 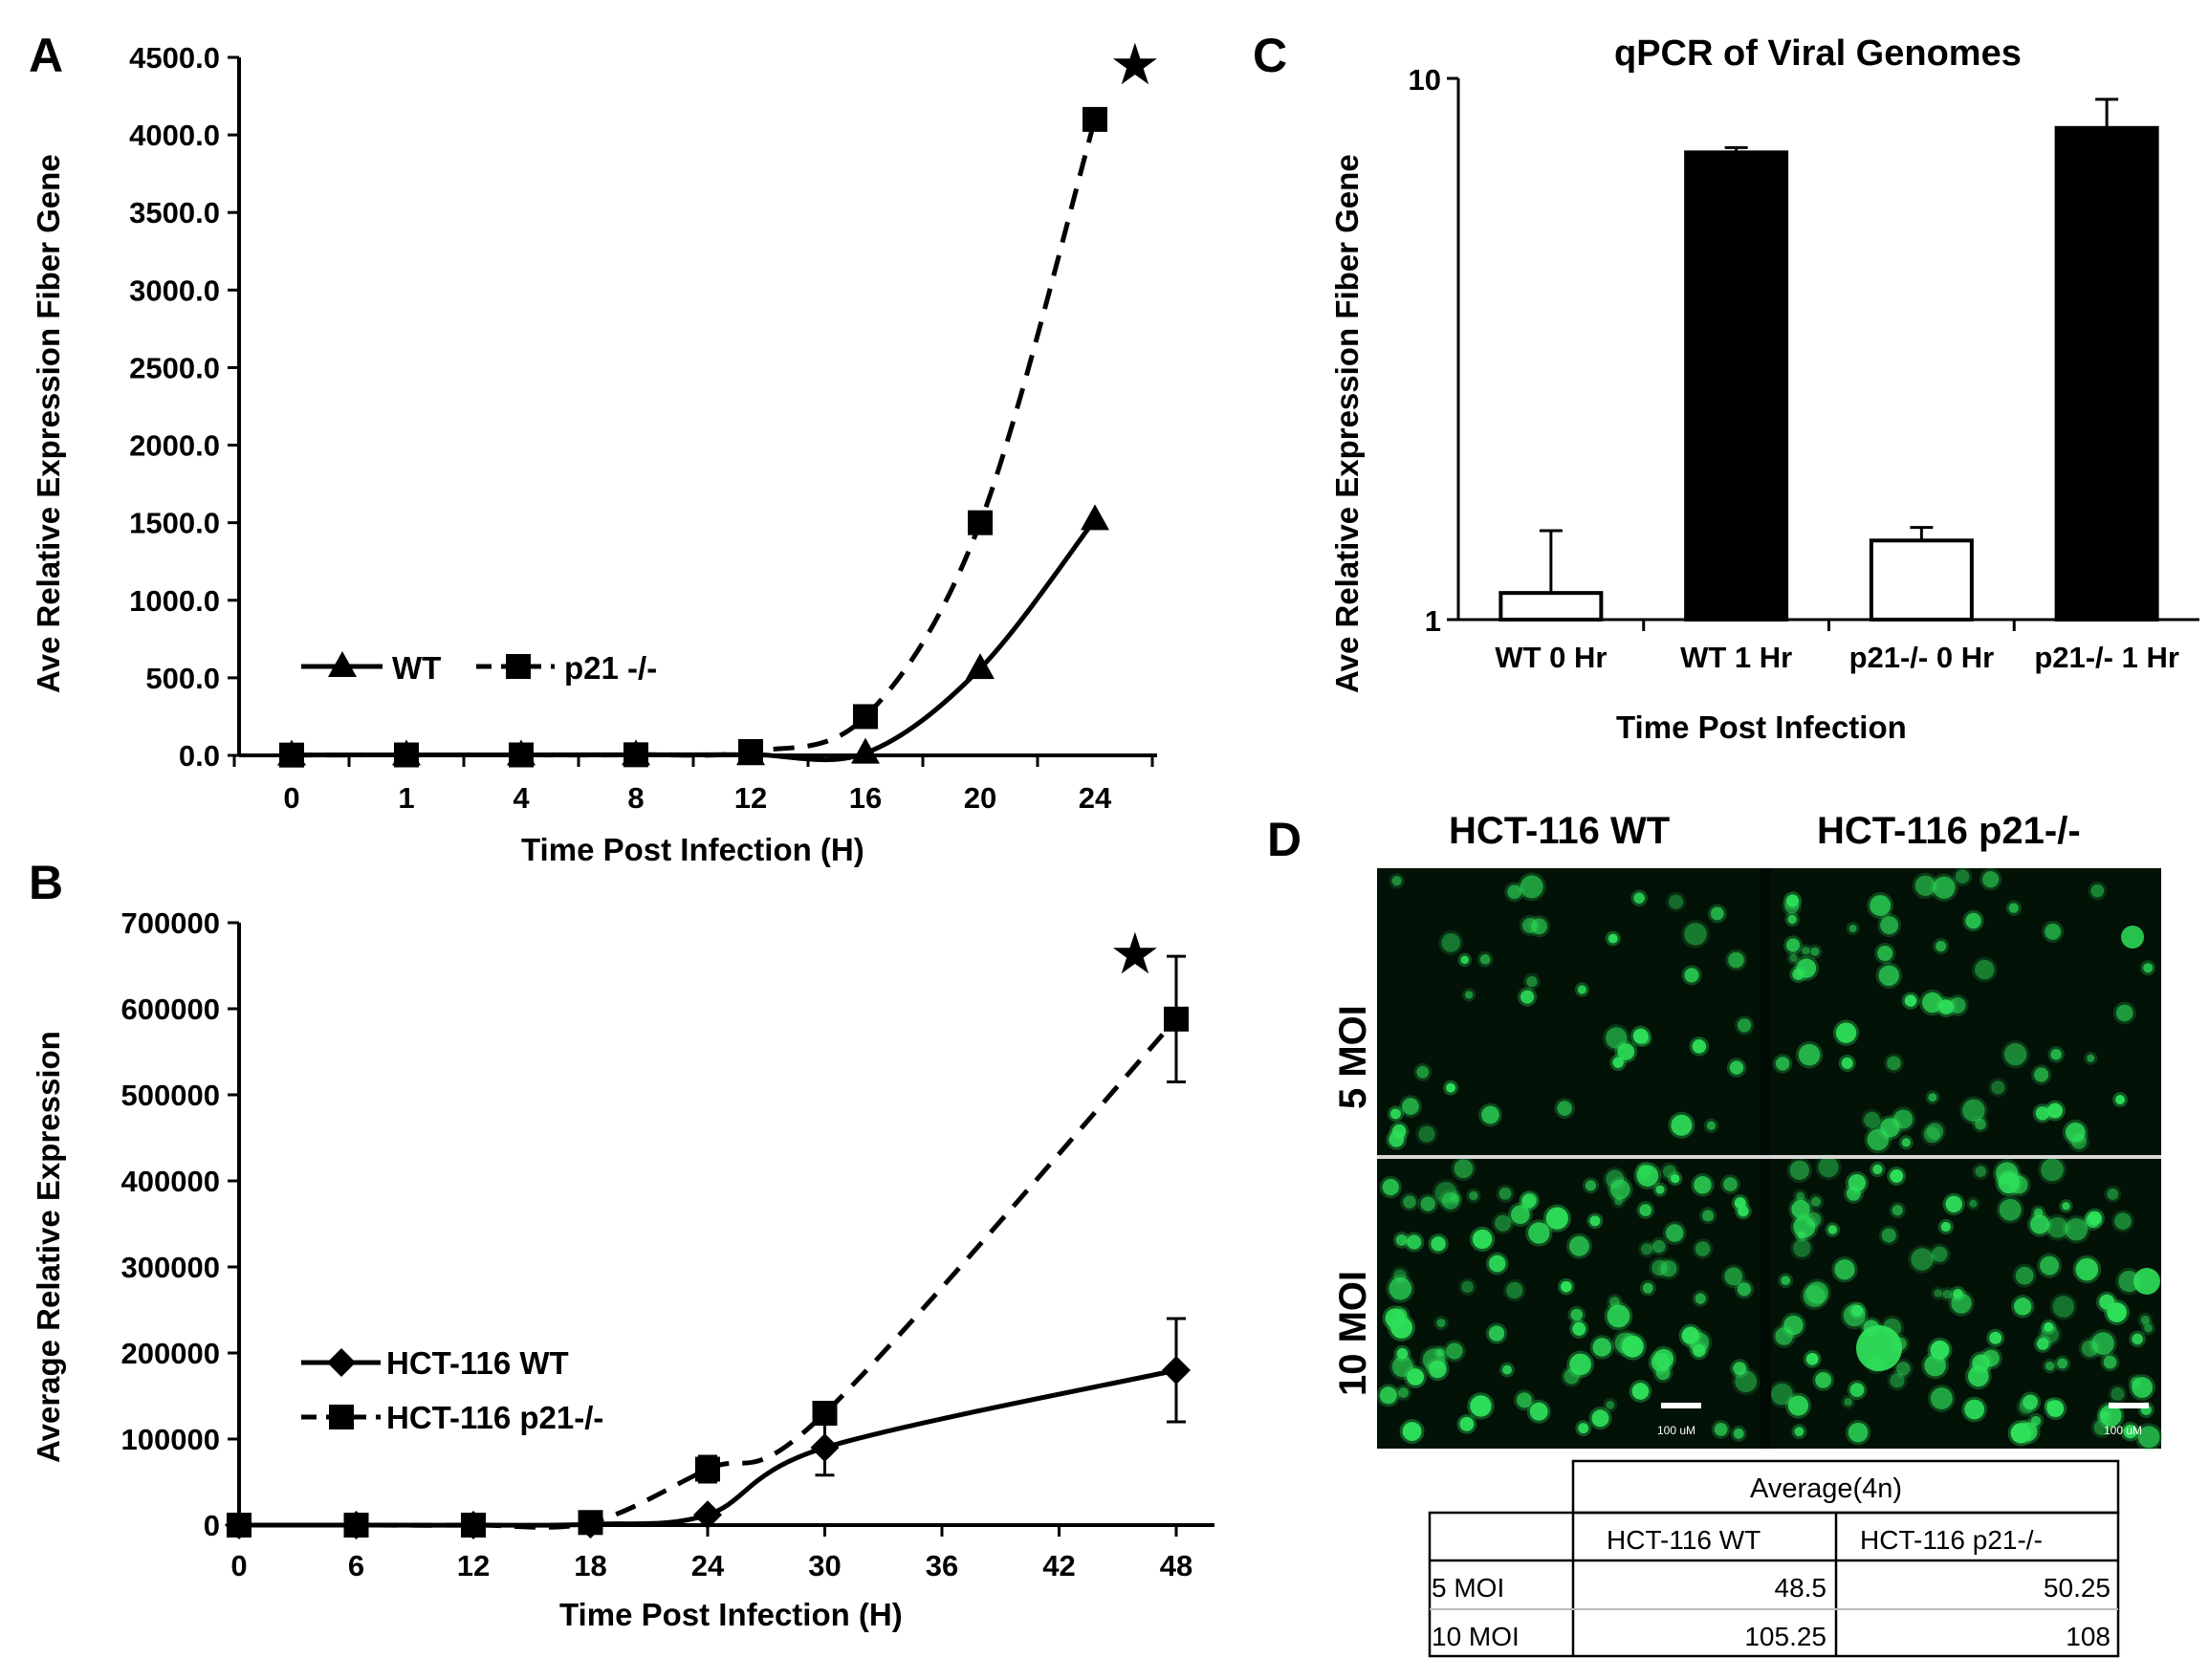 What do you see at coordinates (1476, 1637) in the screenshot?
I see `table-row-label: 10 MOI` at bounding box center [1476, 1637].